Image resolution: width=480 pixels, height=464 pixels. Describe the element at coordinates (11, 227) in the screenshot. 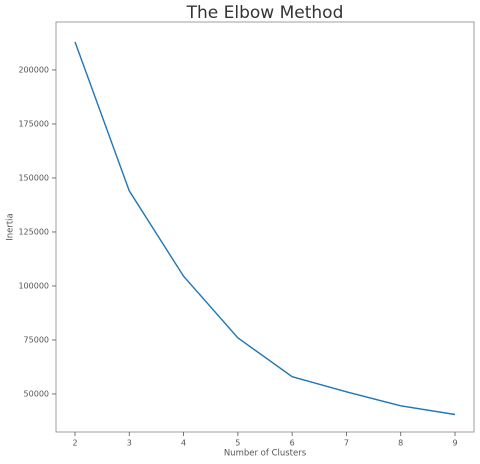

I see `y-axis-label: Inertia` at that location.